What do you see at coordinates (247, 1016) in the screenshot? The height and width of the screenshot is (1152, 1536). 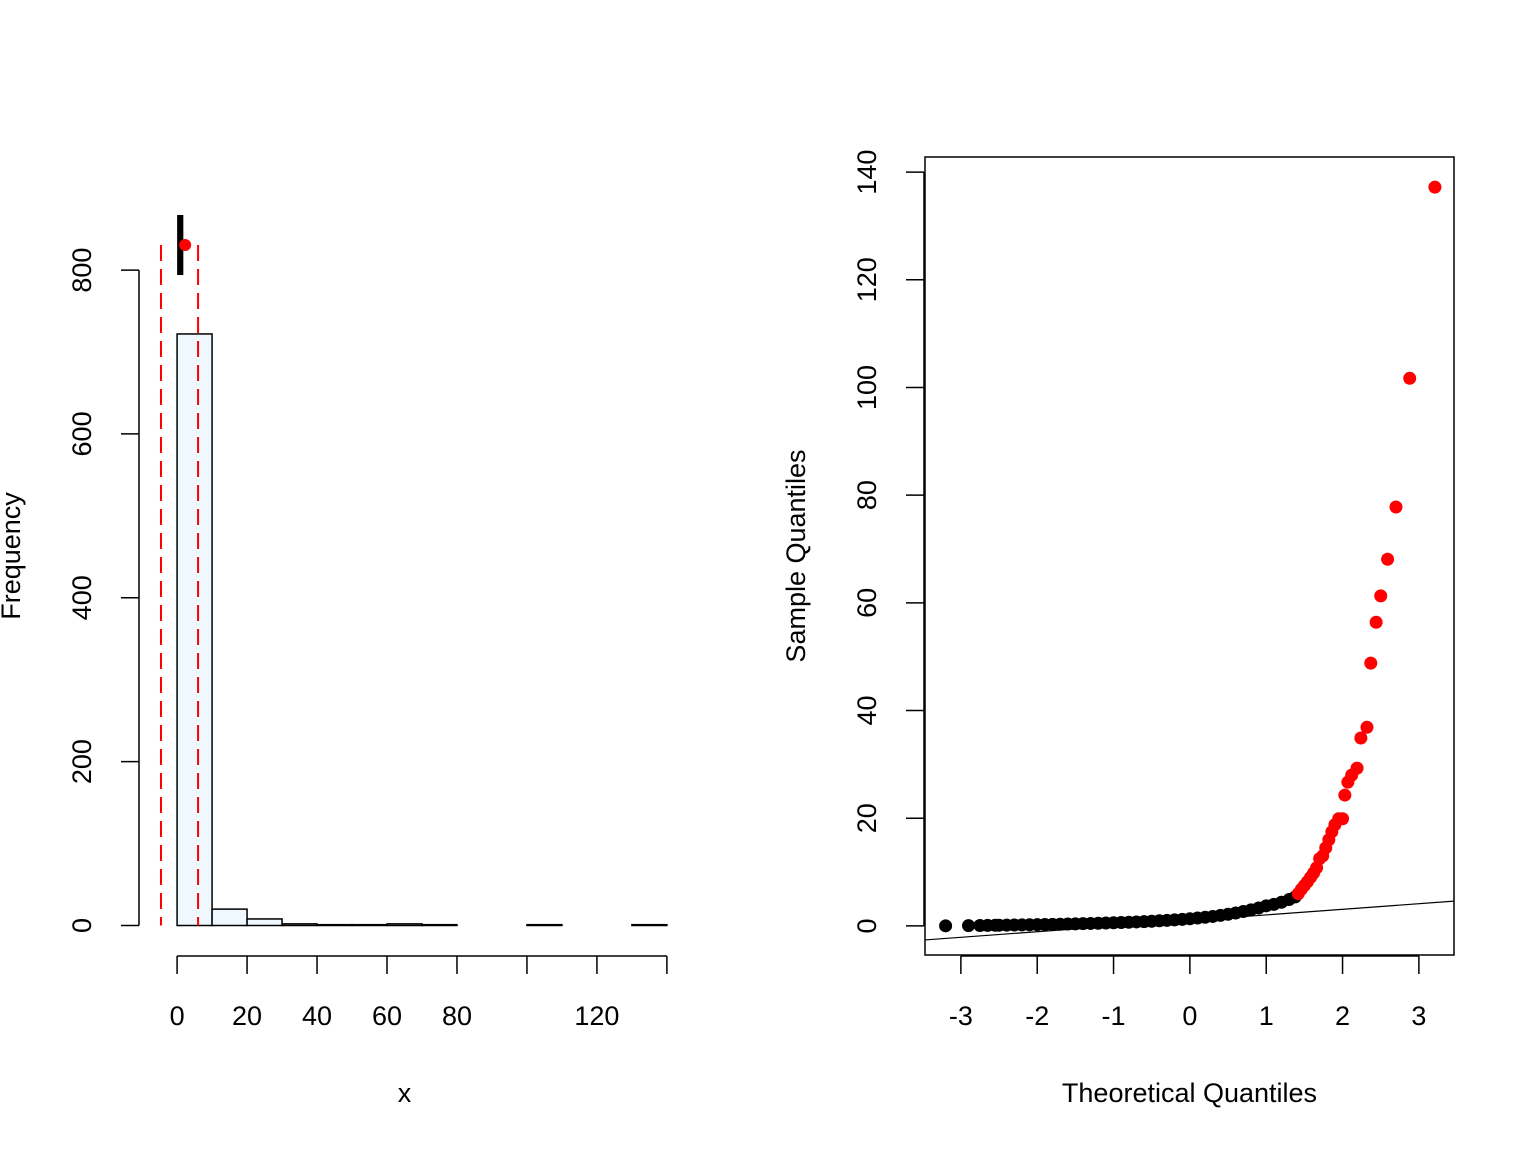 I see `x-tick-label: 20` at bounding box center [247, 1016].